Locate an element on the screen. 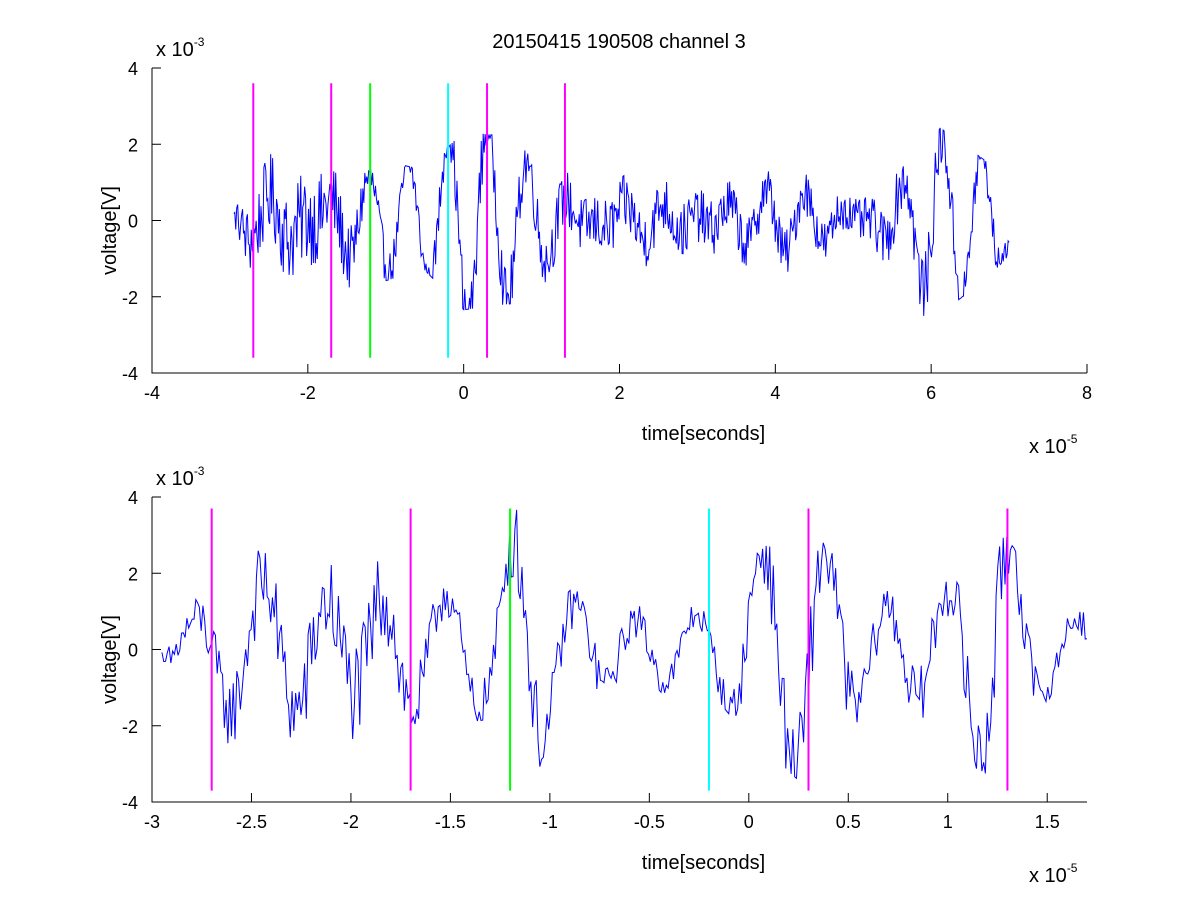  x-tick-label: 6 is located at coordinates (931, 393).